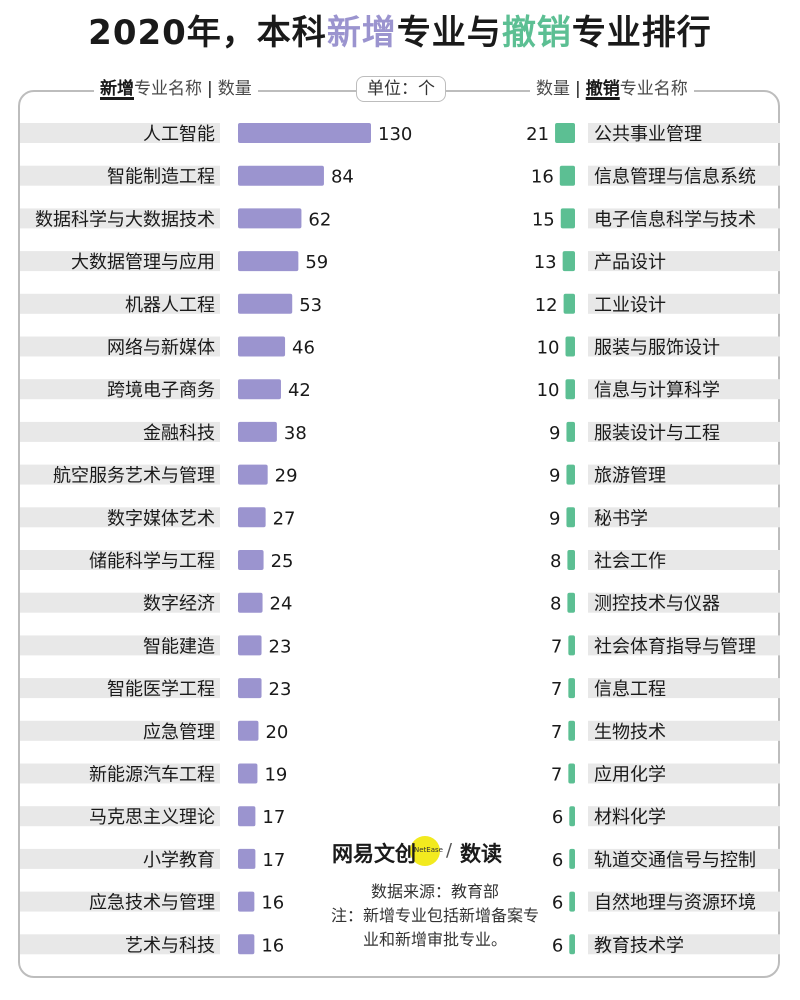 Image resolution: width=800 pixels, height=1000 pixels. I want to click on removed-value-label: 9, so click(554, 518).